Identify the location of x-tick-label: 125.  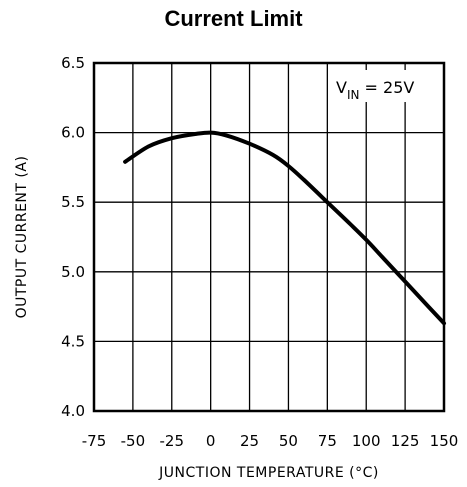
(405, 441).